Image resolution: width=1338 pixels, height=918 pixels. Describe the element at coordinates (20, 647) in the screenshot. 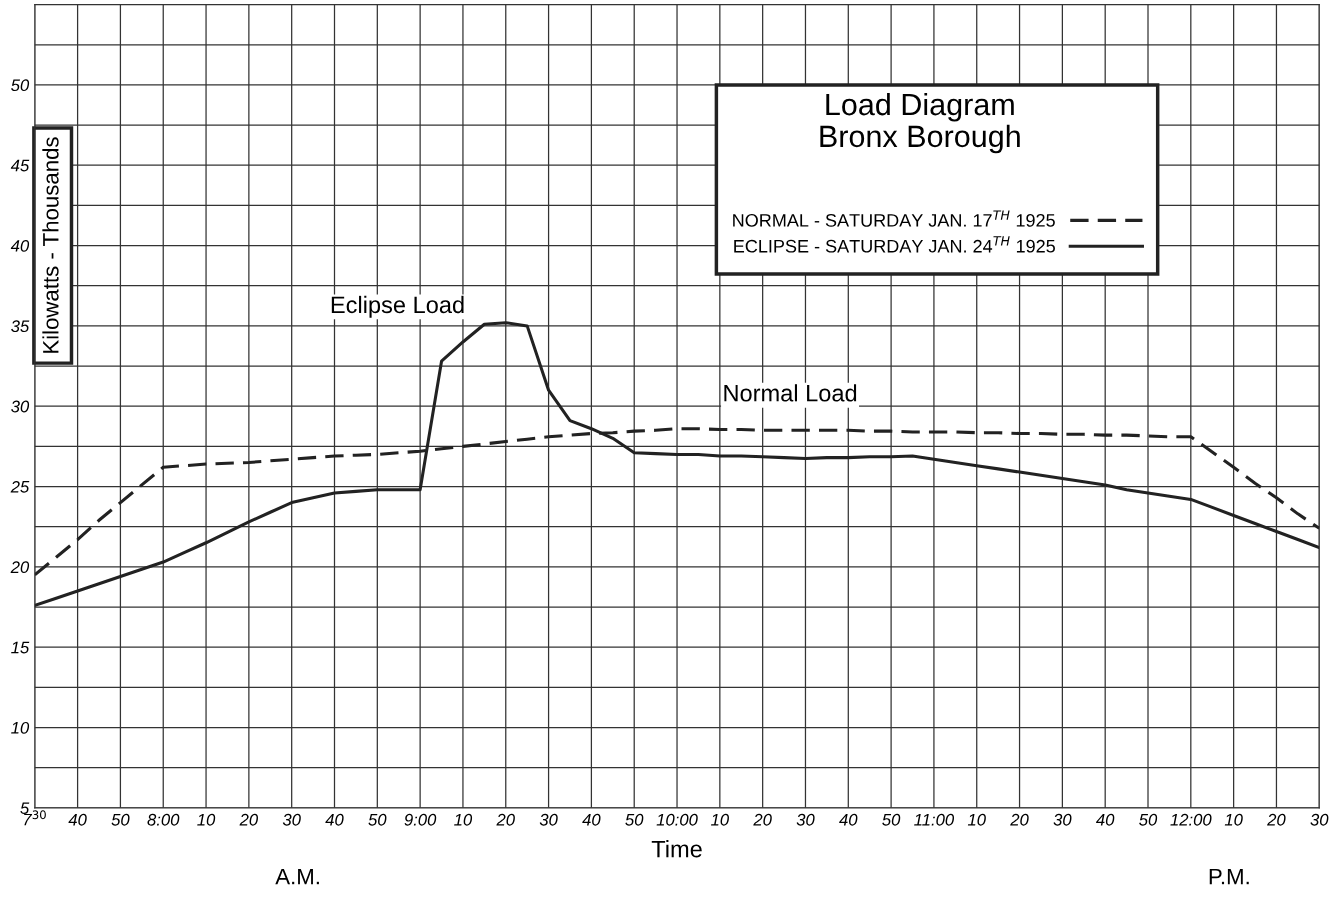

I see `y-tick-label: 15` at that location.